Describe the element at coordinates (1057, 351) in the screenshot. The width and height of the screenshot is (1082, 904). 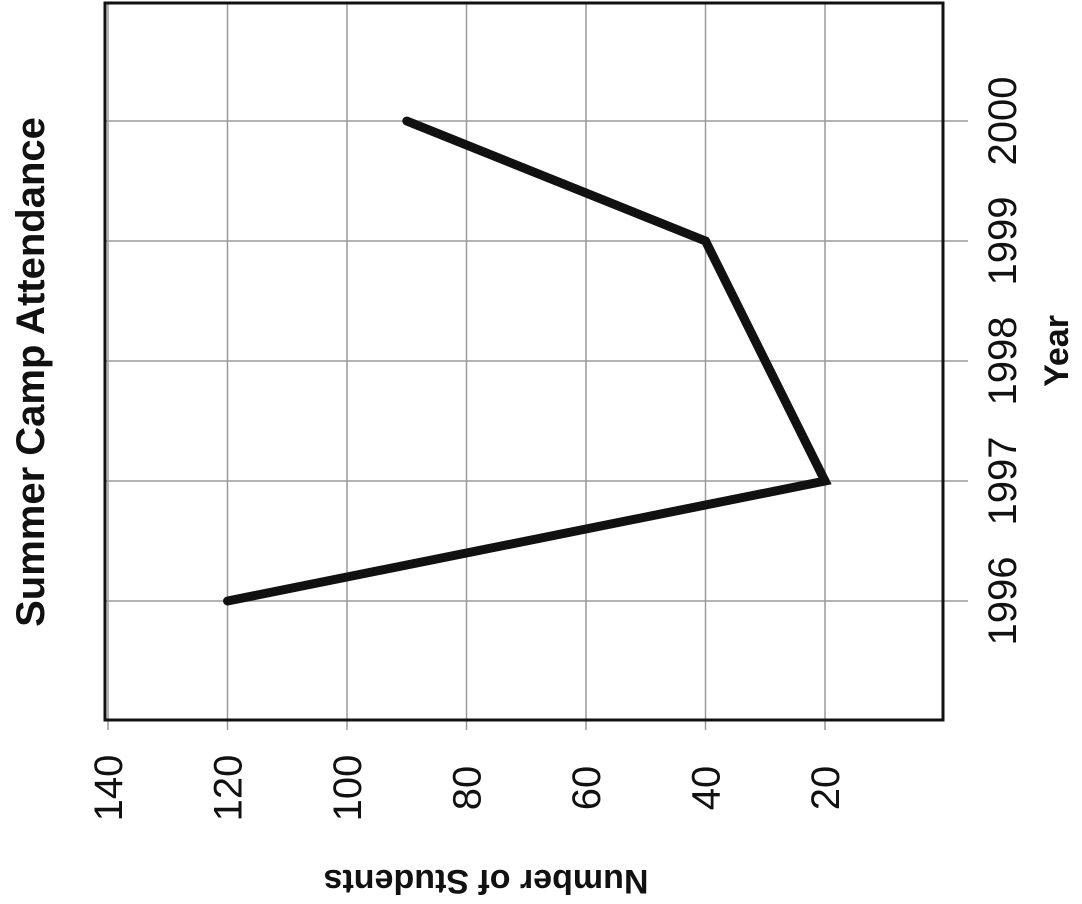
I see `x-axis-title: Year` at that location.